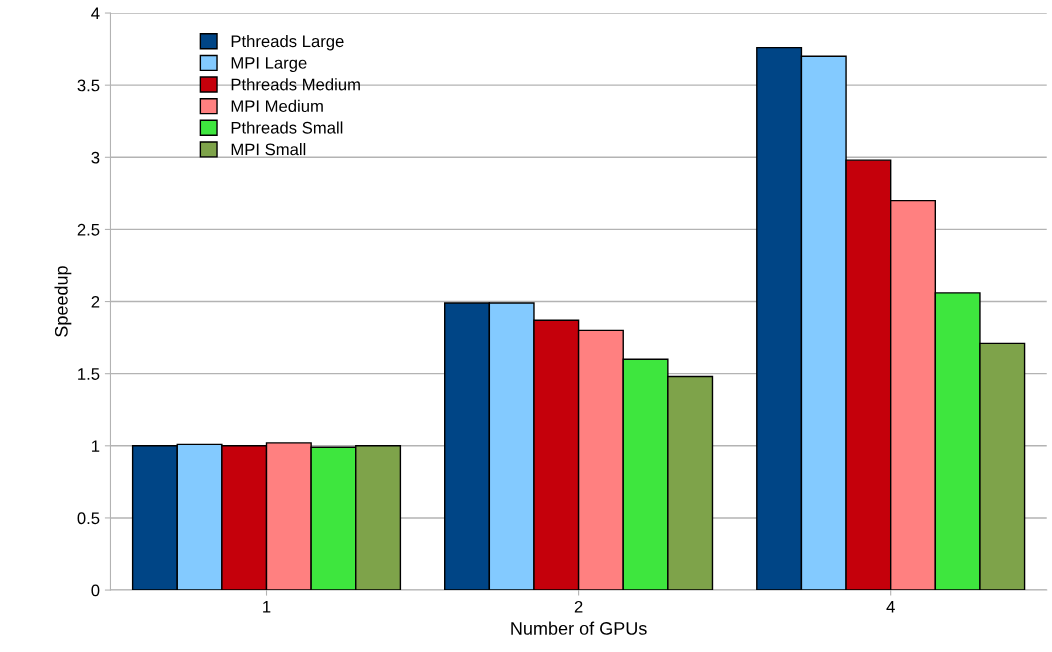 The height and width of the screenshot is (652, 1052). I want to click on legend-label: Pthreads Medium, so click(295, 84).